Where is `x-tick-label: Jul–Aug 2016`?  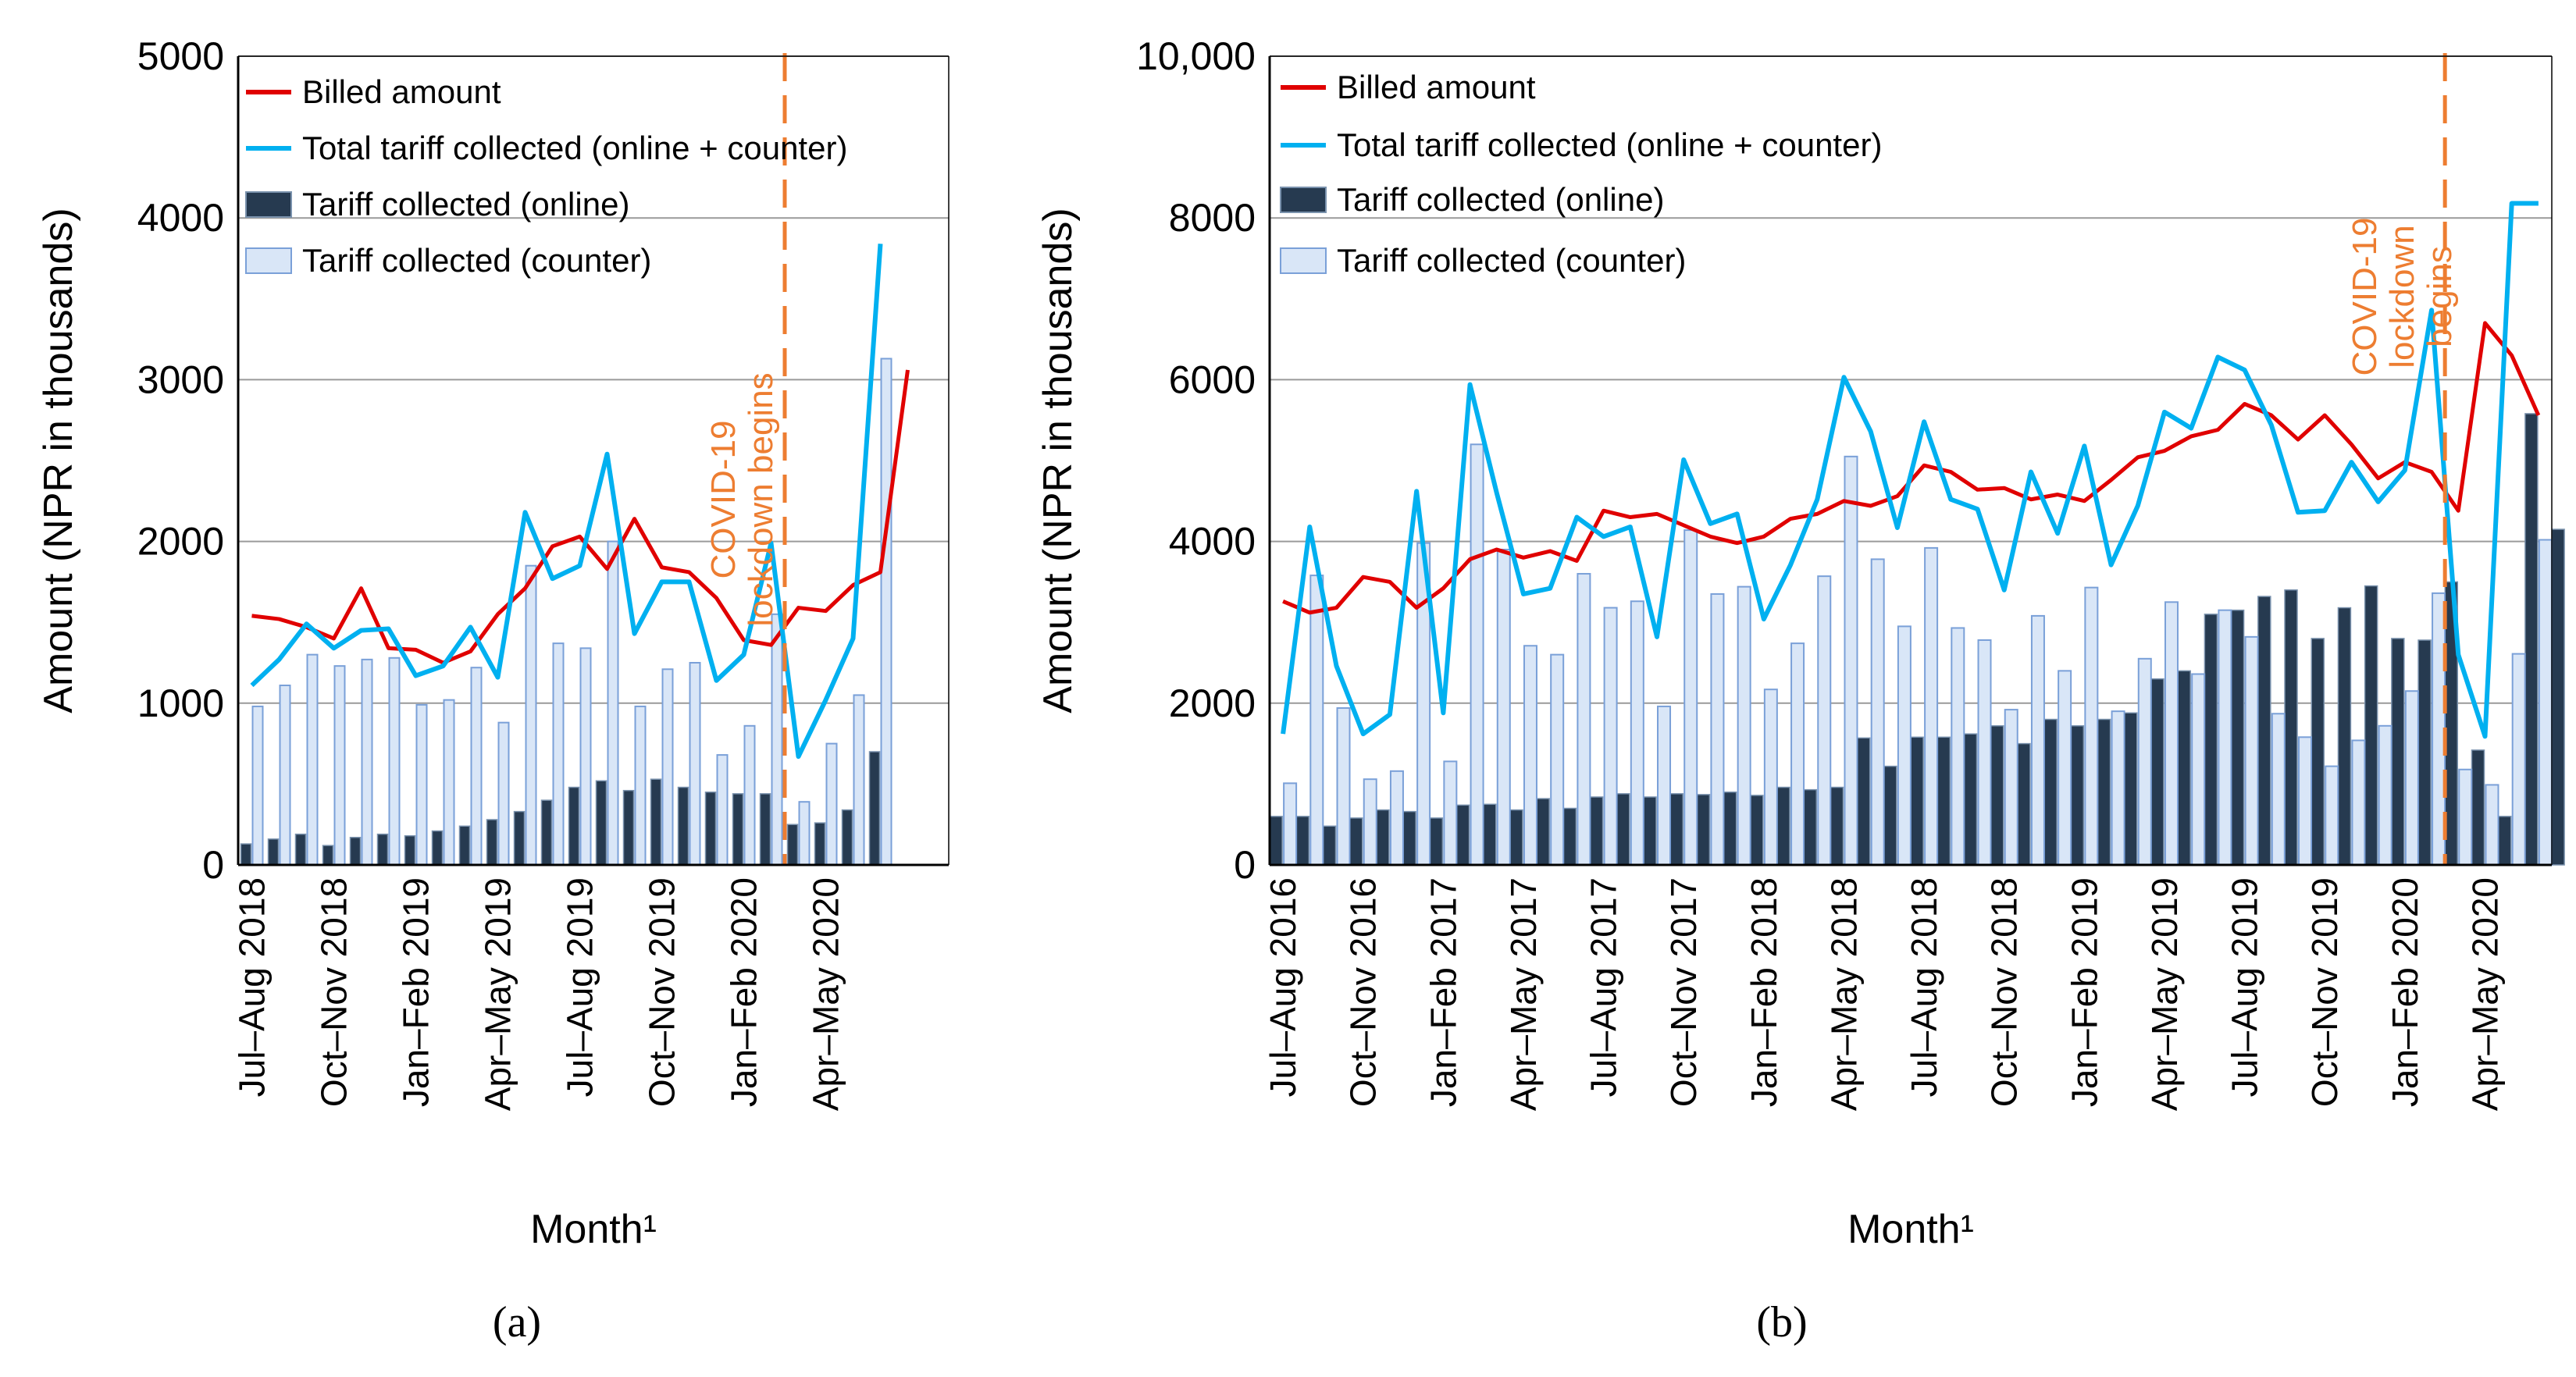 x-tick-label: Jul–Aug 2016 is located at coordinates (1283, 987).